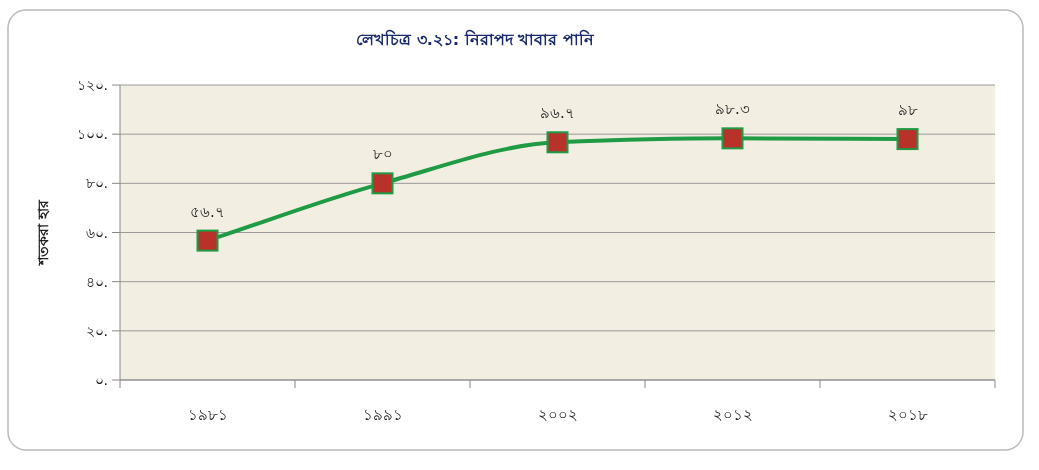 This screenshot has height=470, width=1039. What do you see at coordinates (732, 109) in the screenshot?
I see `data-label: ৯৮.৩` at bounding box center [732, 109].